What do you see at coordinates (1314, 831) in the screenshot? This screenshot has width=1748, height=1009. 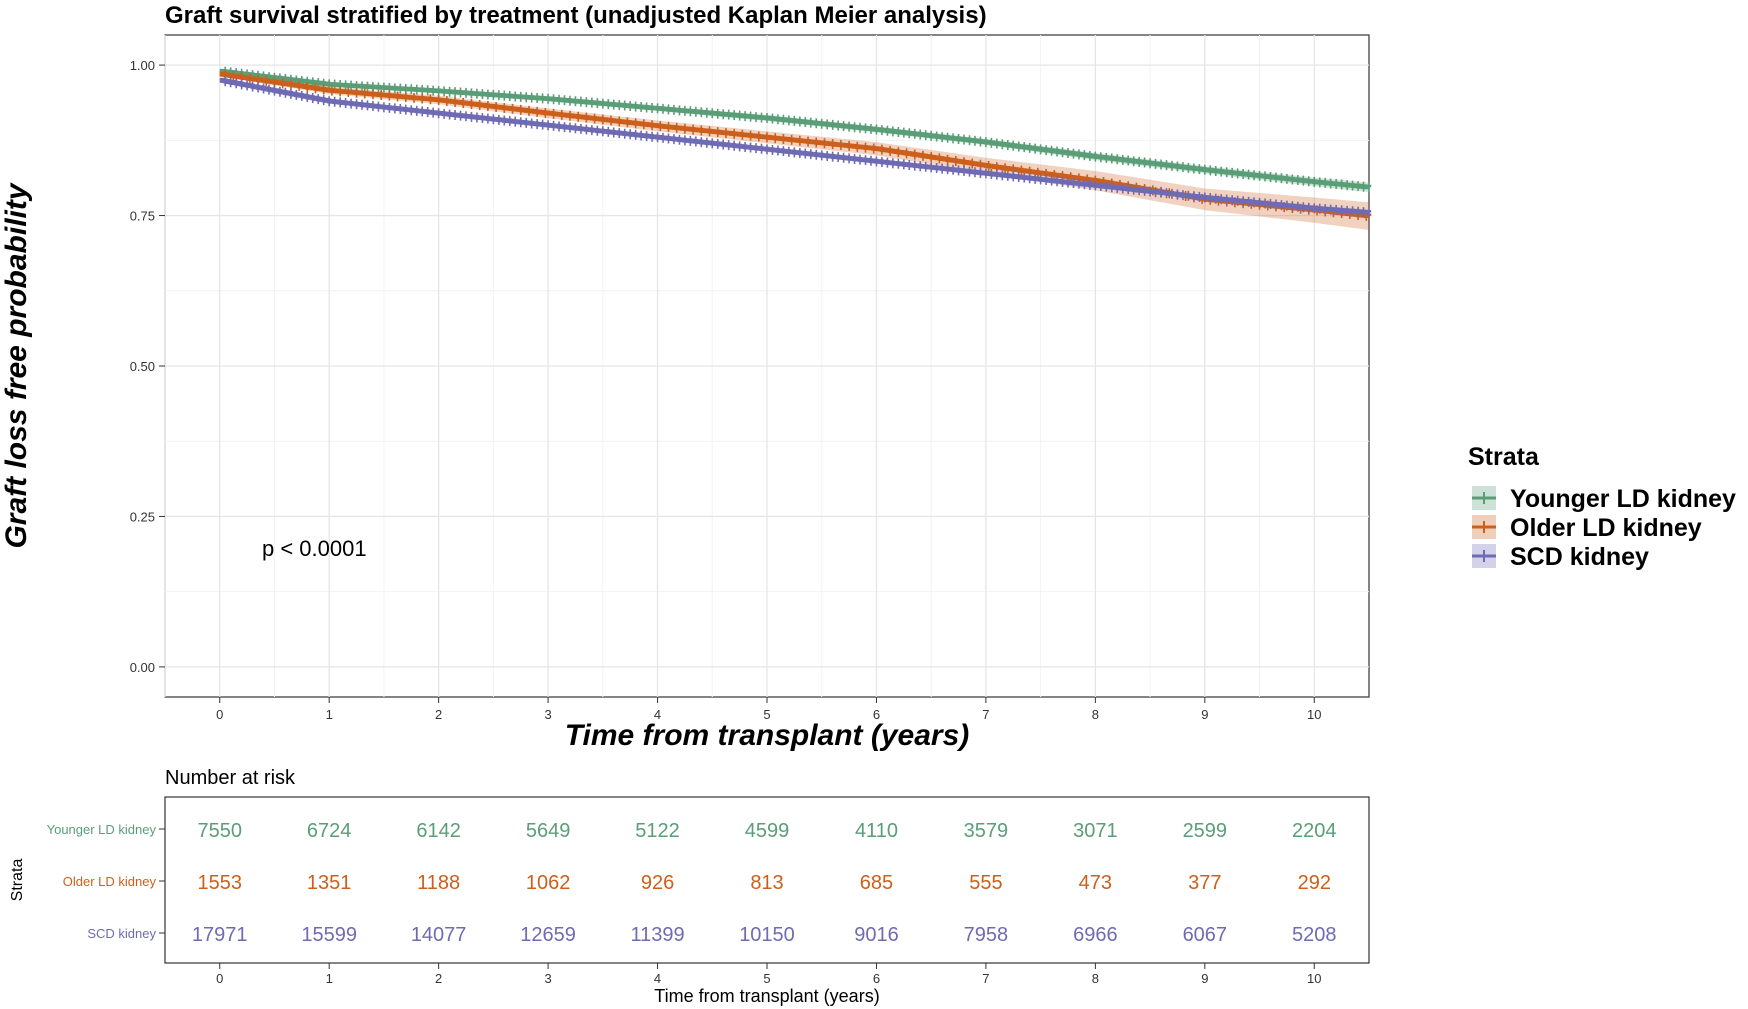 I see `risk-cell: 2204` at bounding box center [1314, 831].